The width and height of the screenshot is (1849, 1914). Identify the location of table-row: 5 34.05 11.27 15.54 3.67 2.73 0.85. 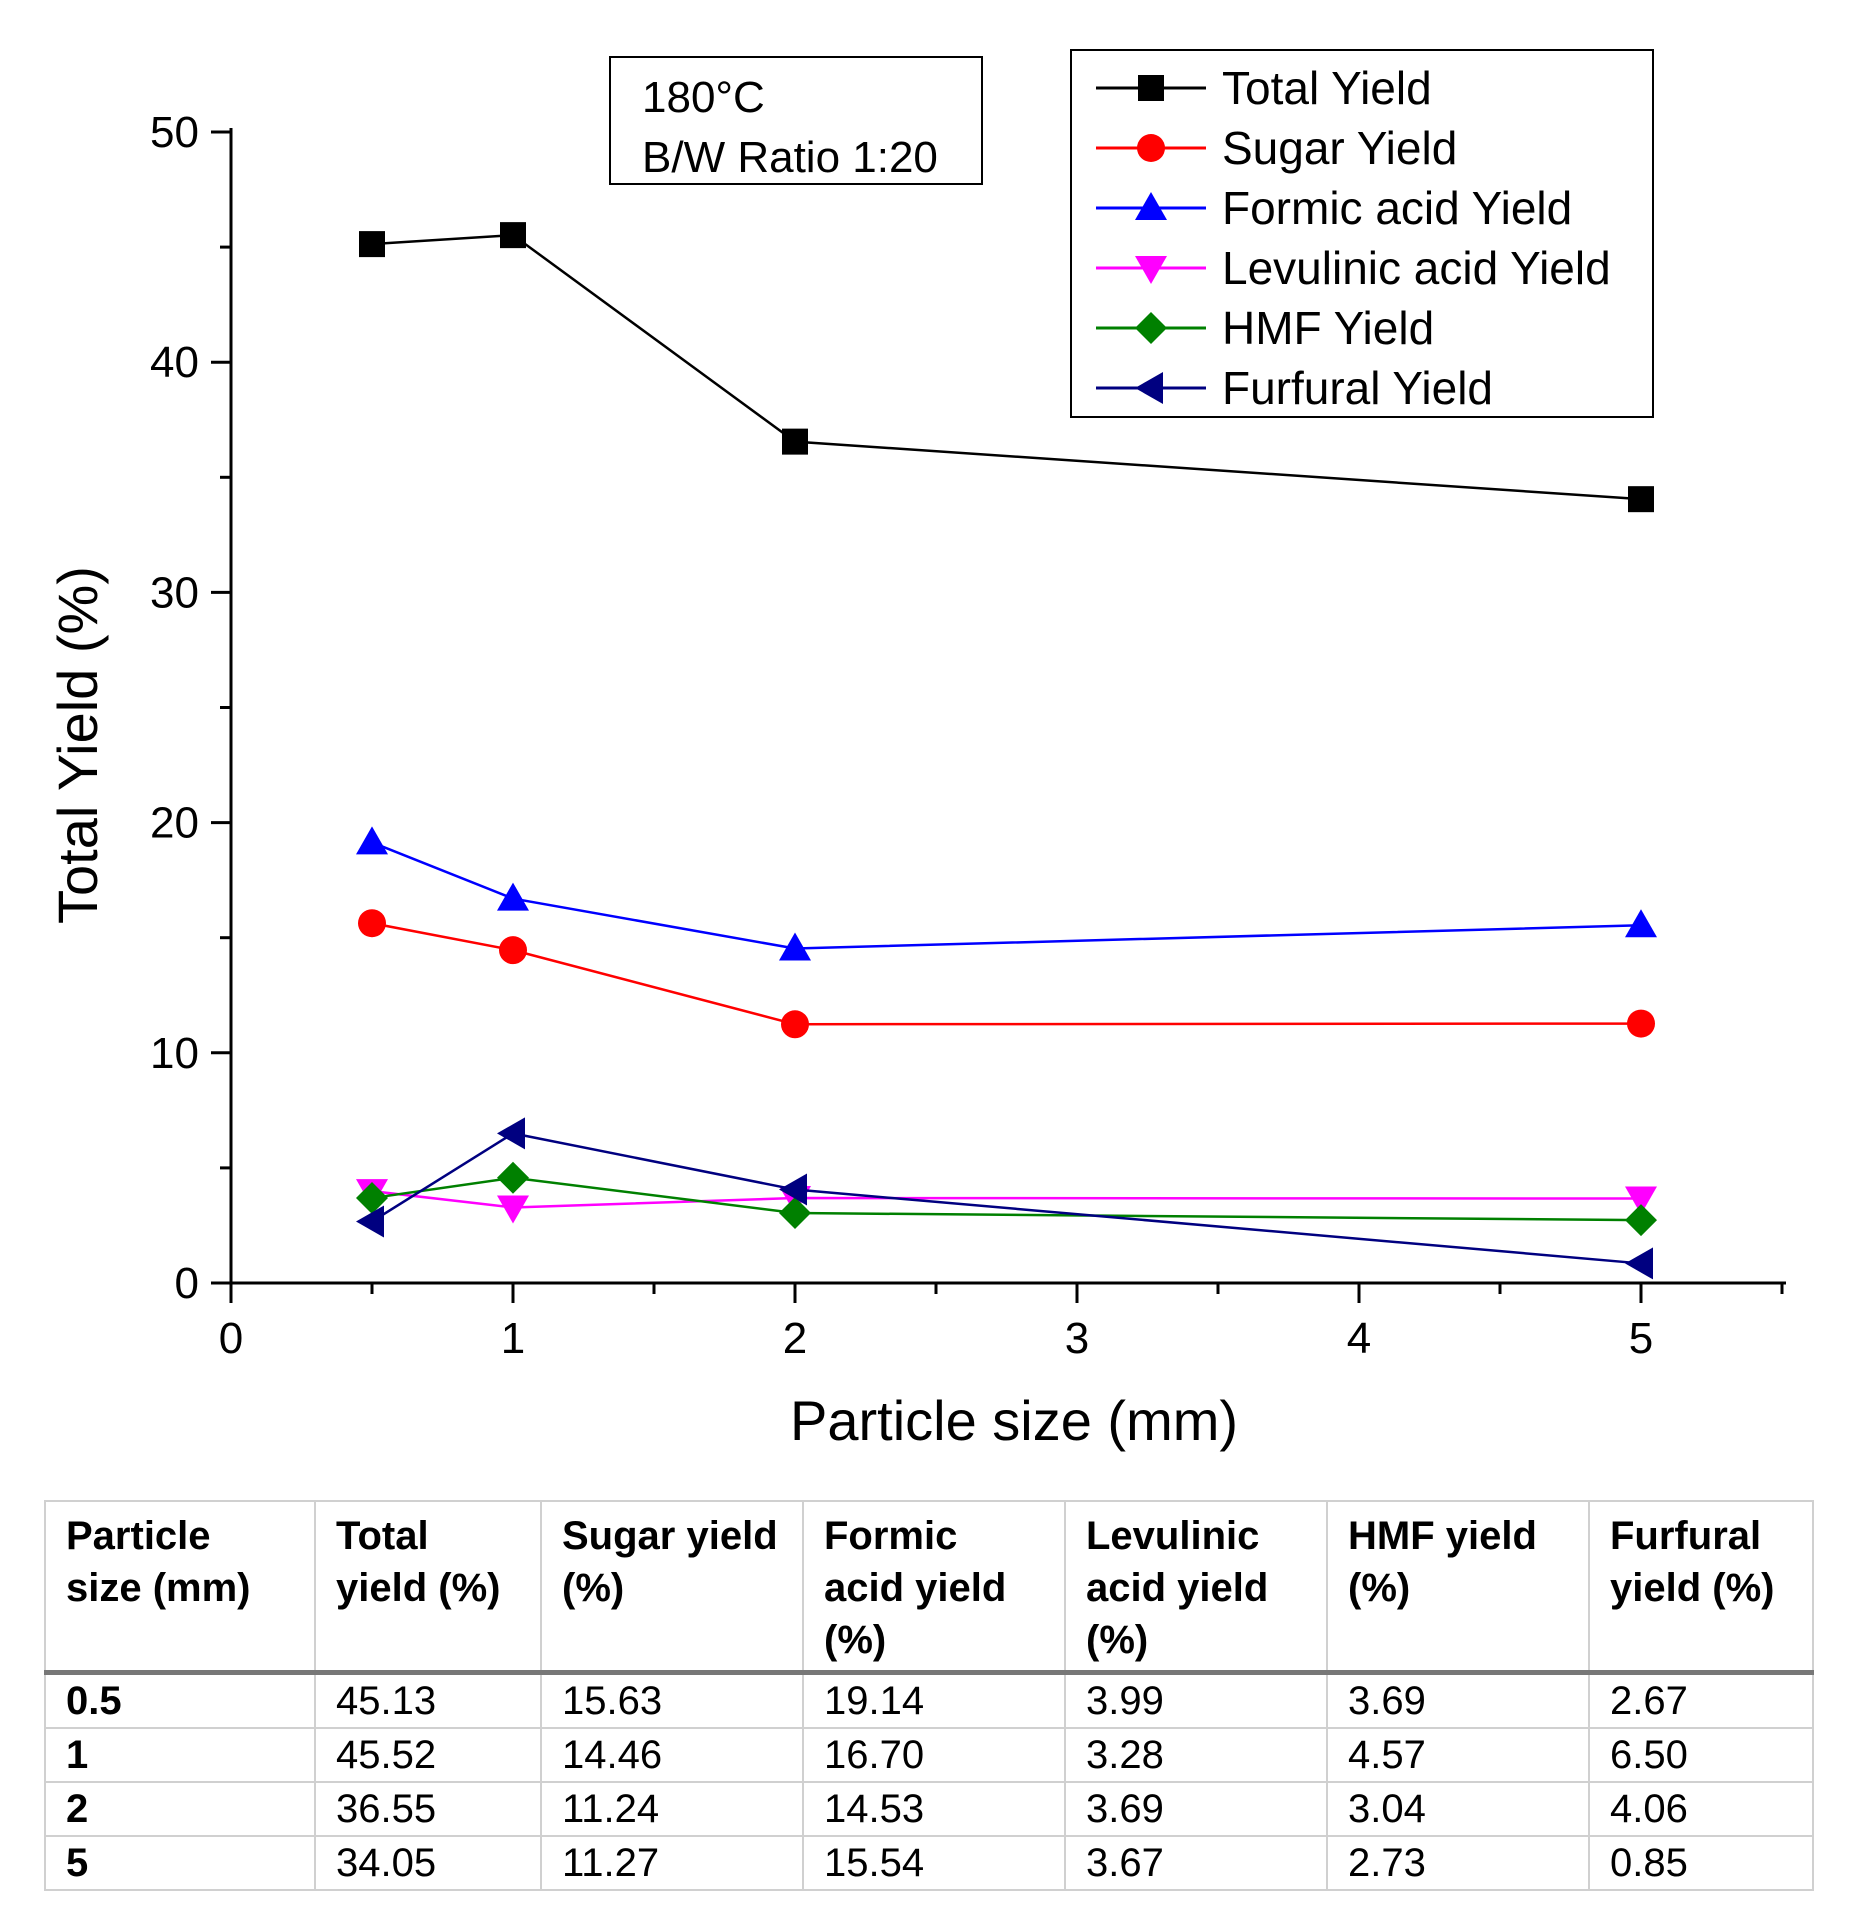
(929, 1863).